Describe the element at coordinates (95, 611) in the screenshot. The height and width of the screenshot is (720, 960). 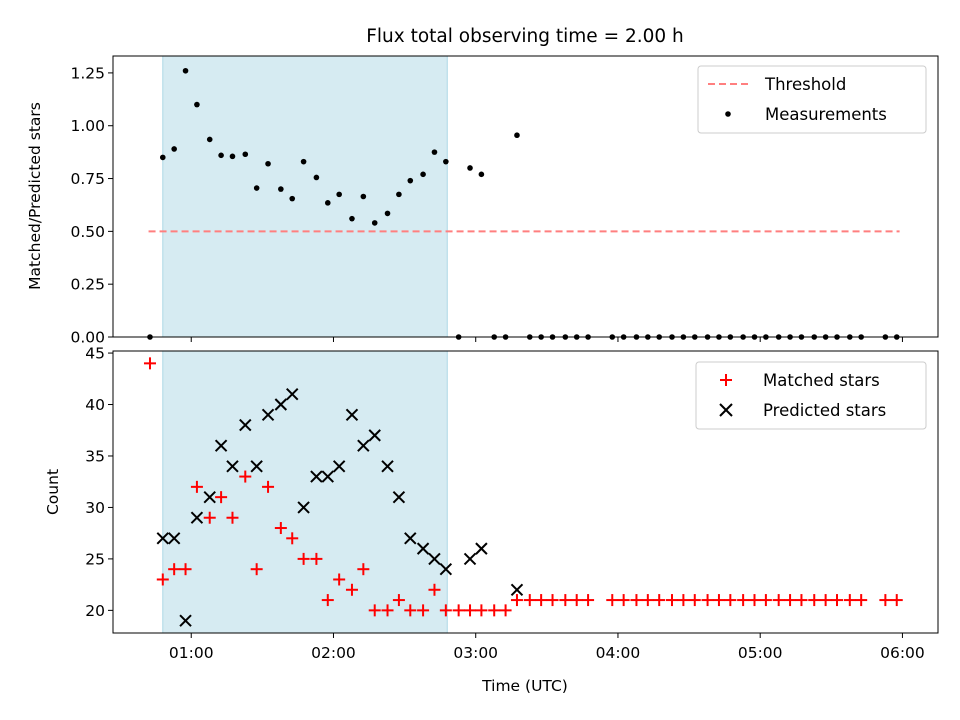
I see `bottom-y-tick-label: 20` at that location.